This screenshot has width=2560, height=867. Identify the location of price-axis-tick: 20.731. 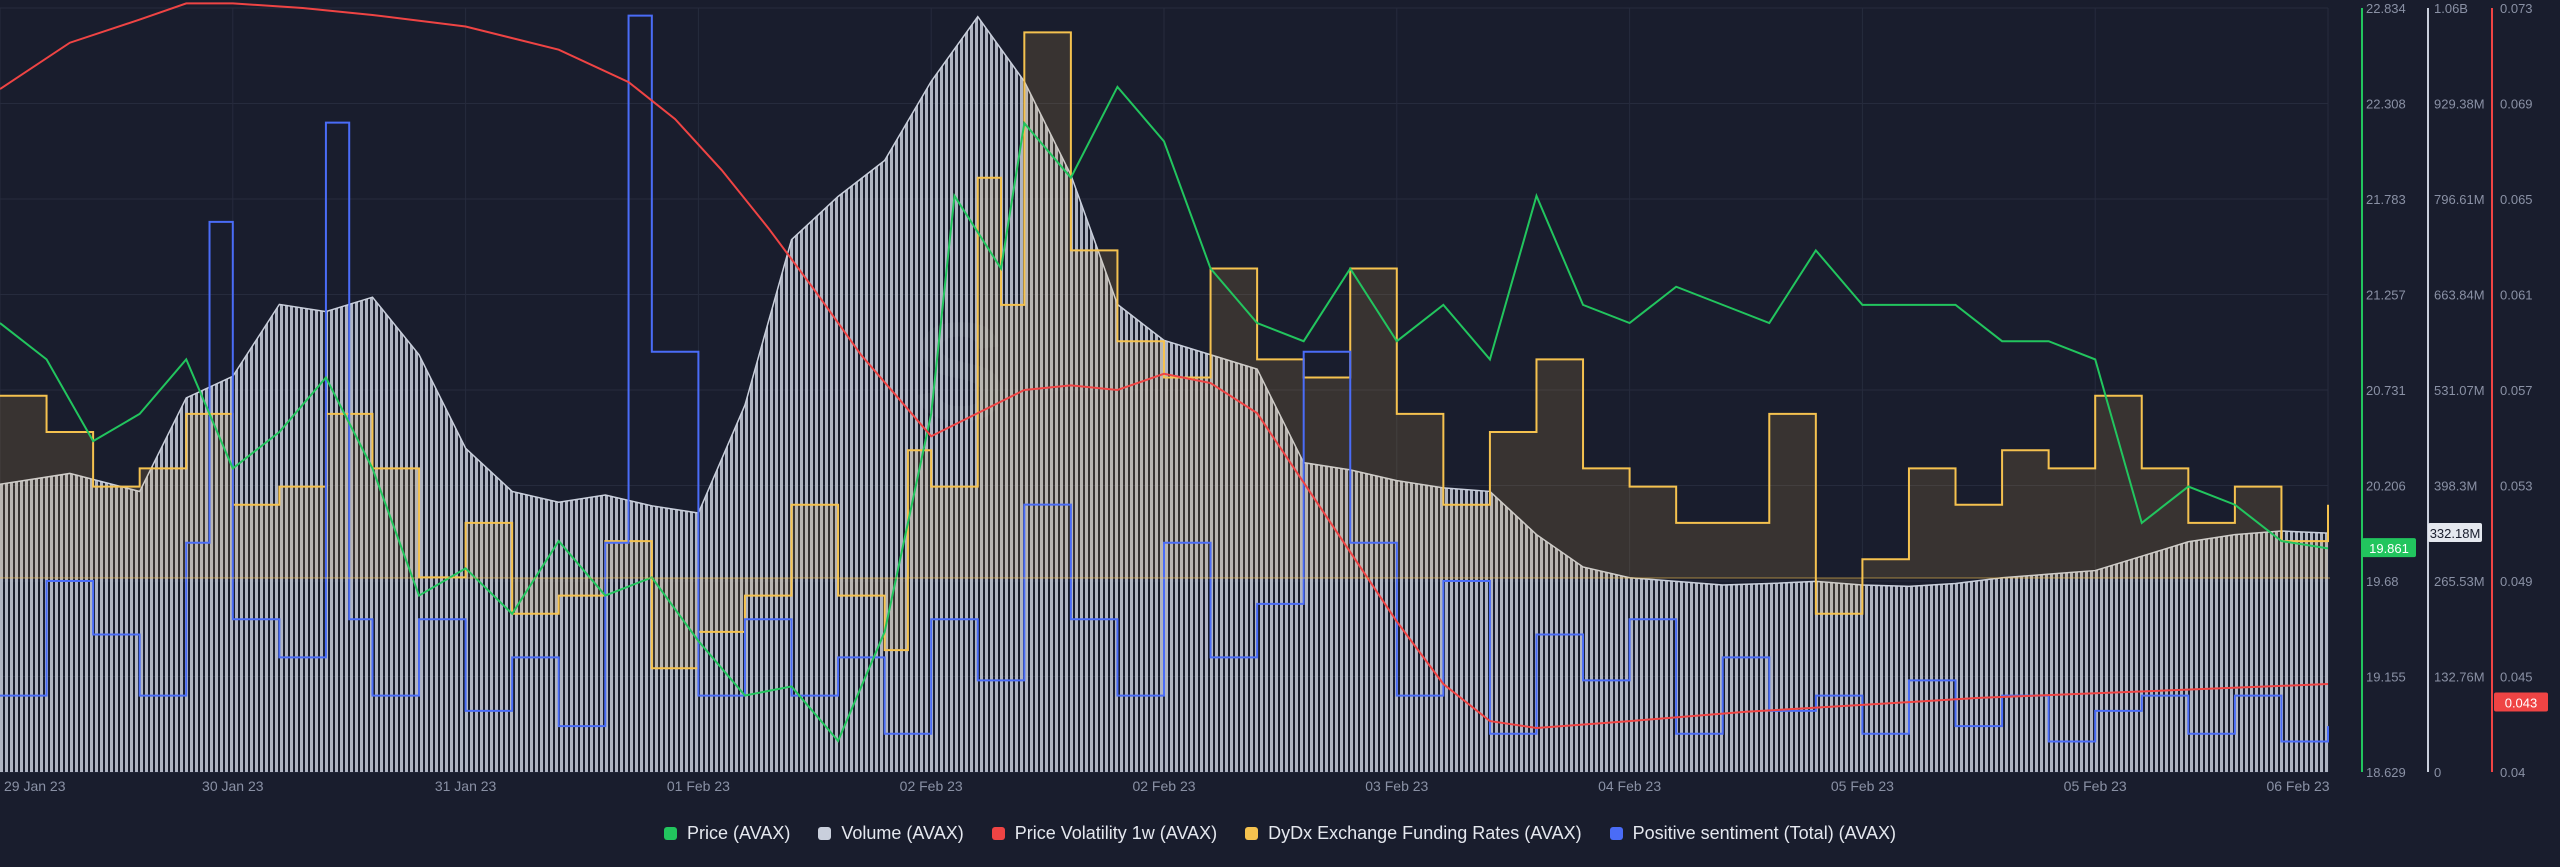
(2386, 390).